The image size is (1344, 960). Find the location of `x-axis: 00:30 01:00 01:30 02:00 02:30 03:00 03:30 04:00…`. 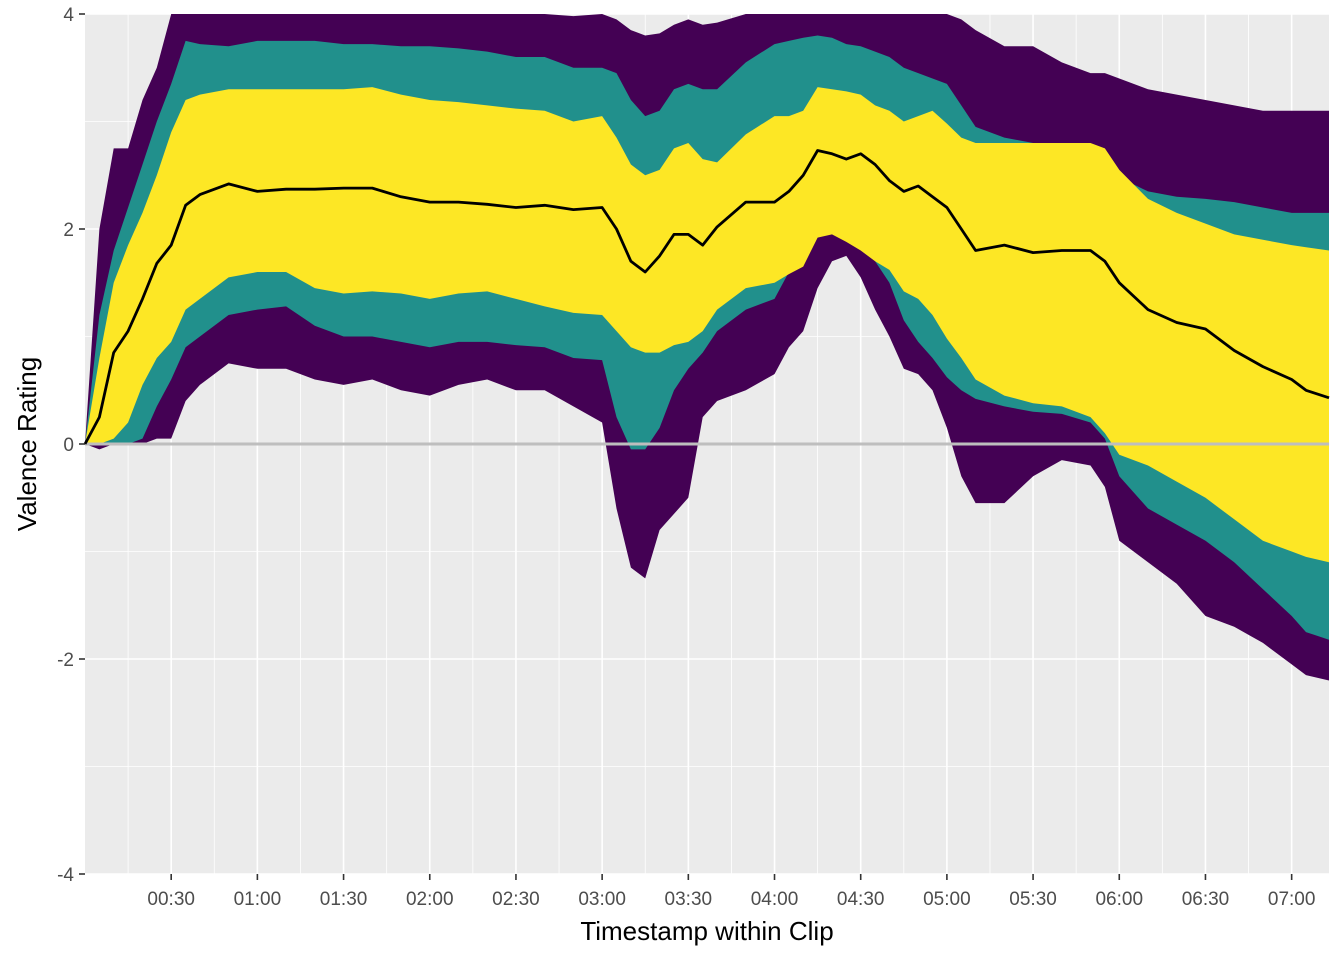

x-axis: 00:30 01:00 01:30 02:00 02:30 03:00 03:30 04:00… is located at coordinates (731, 892).